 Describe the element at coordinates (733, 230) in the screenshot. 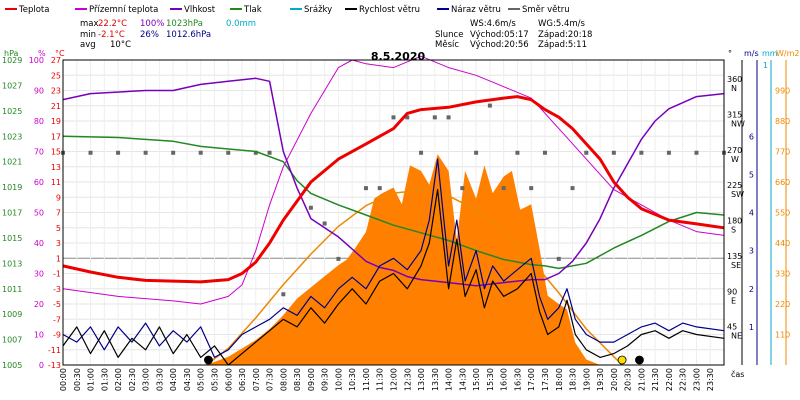

I see `dir-compass-label: S` at that location.